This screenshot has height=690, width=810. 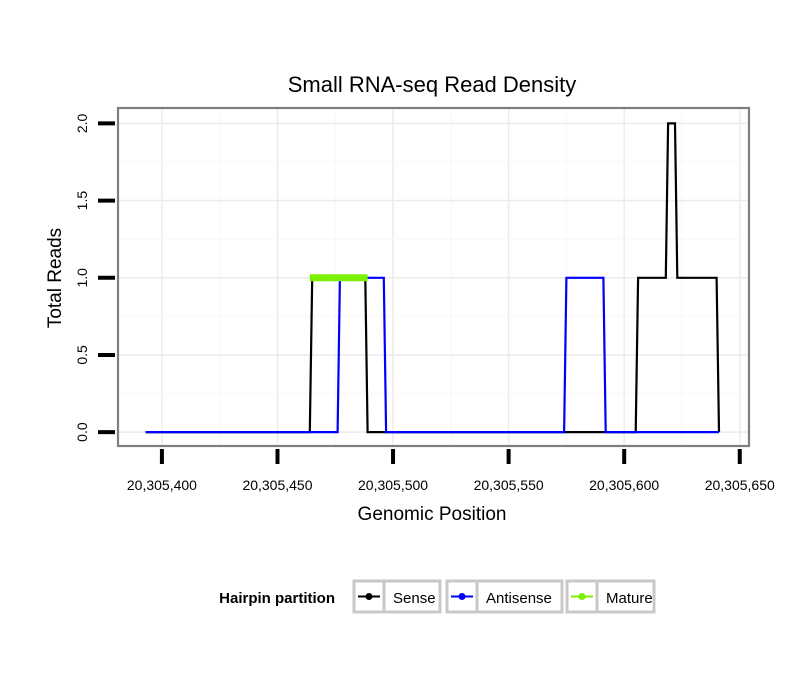 I want to click on legend-item-sense: Sense, so click(x=397, y=596).